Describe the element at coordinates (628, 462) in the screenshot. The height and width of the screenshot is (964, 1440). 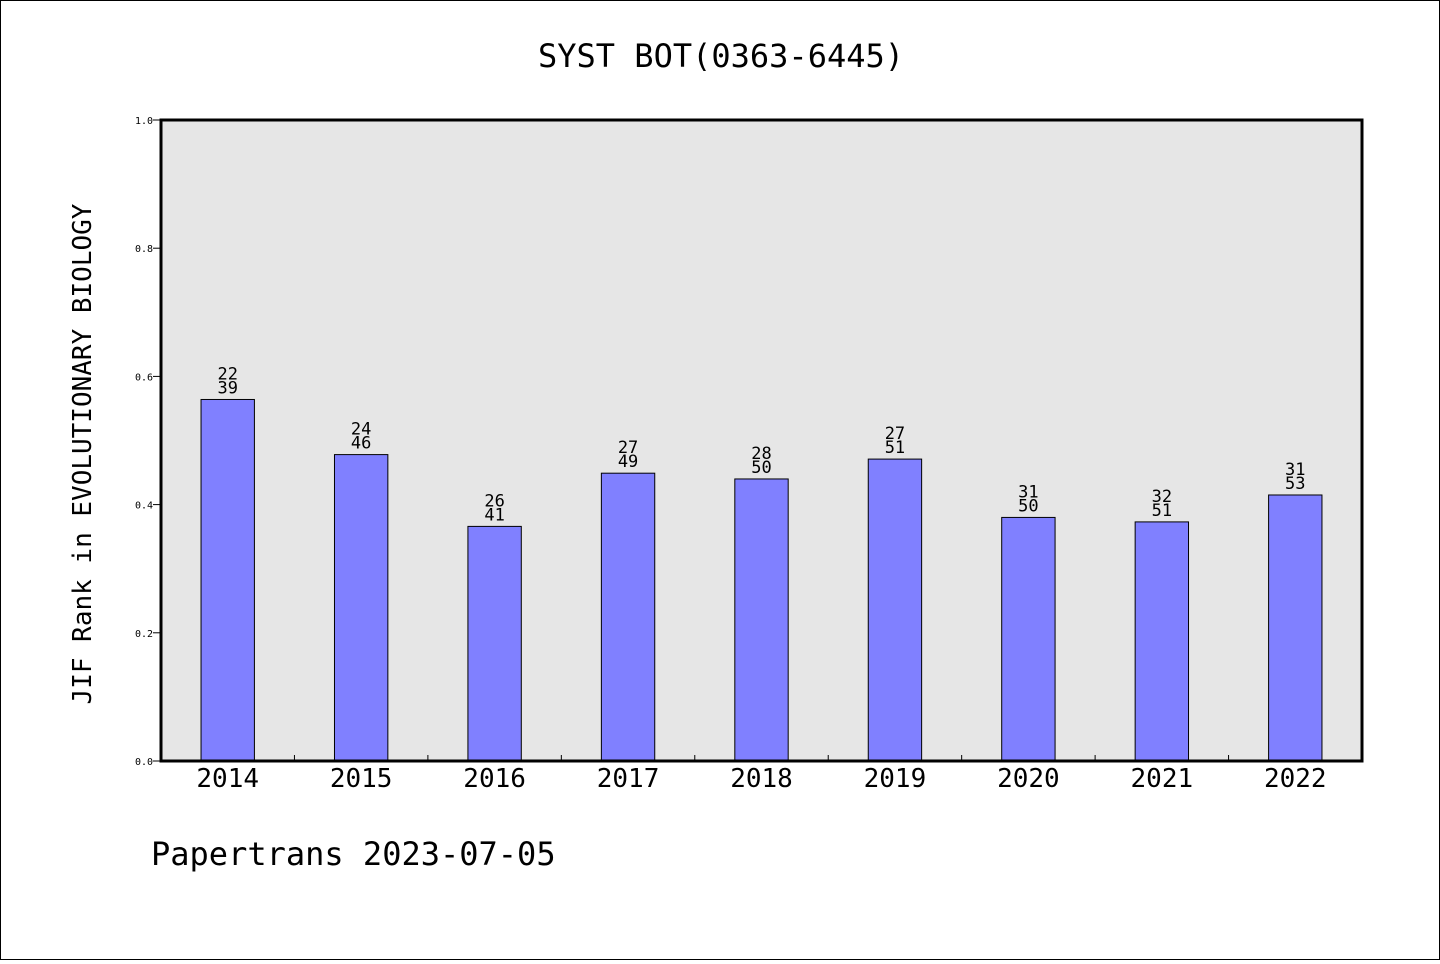
I see `bar-total-label: 49` at that location.